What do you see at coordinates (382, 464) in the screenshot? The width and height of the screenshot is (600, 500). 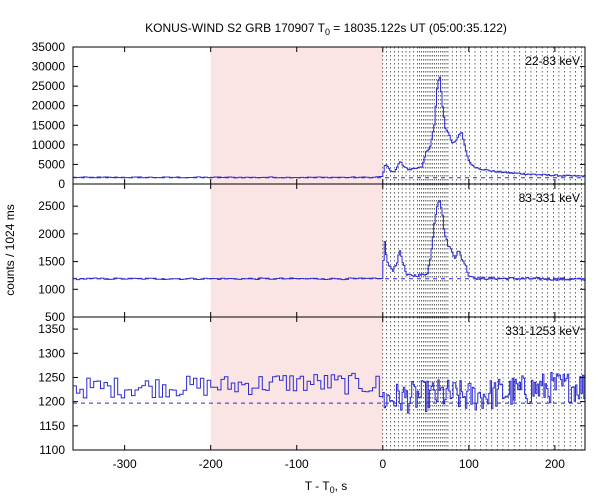 I see `x-tick-label: 0` at bounding box center [382, 464].